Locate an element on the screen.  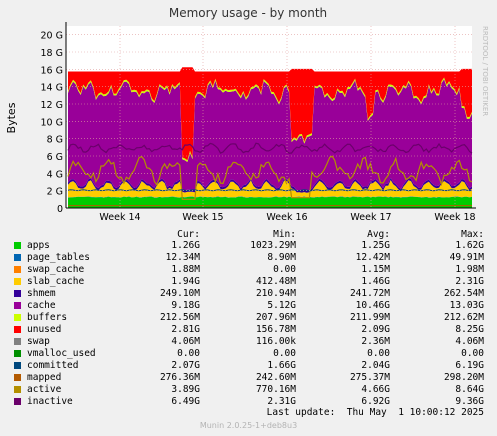
area-slab-cache is located at coordinates (270, 189).